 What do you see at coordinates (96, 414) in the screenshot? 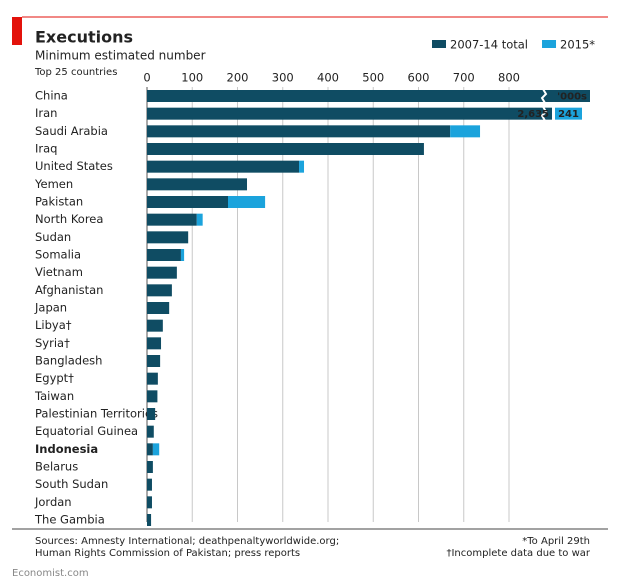
I see `category-label: Palestinian Territories` at bounding box center [96, 414].